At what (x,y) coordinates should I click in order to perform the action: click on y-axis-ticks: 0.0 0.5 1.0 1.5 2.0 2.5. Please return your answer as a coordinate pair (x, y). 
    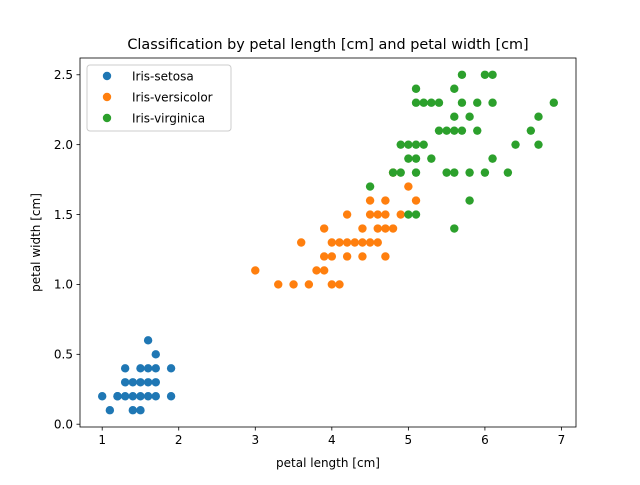
    Looking at the image, I should click on (67, 250).